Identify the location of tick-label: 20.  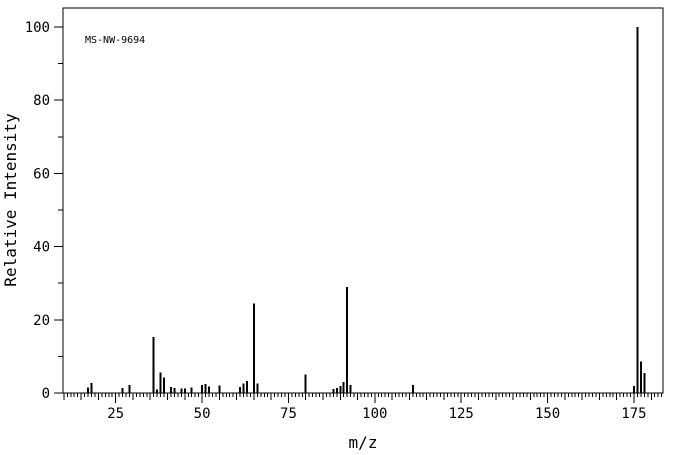
(41, 321).